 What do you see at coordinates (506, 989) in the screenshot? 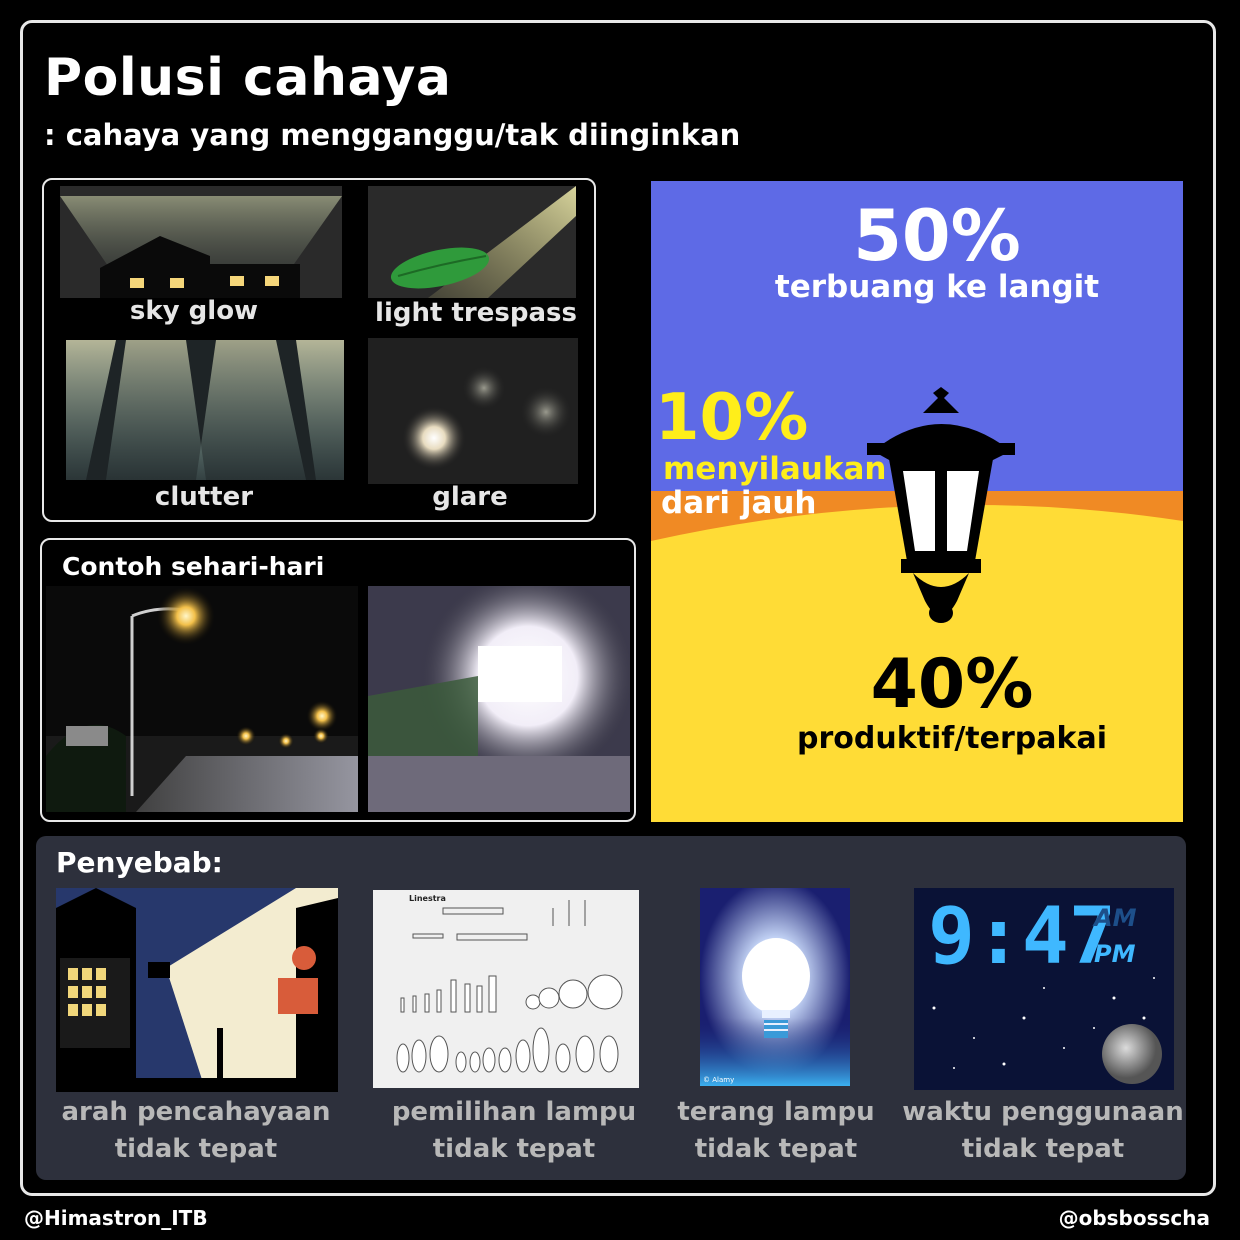
I see `lamp-types-chart: Linestra` at bounding box center [506, 989].